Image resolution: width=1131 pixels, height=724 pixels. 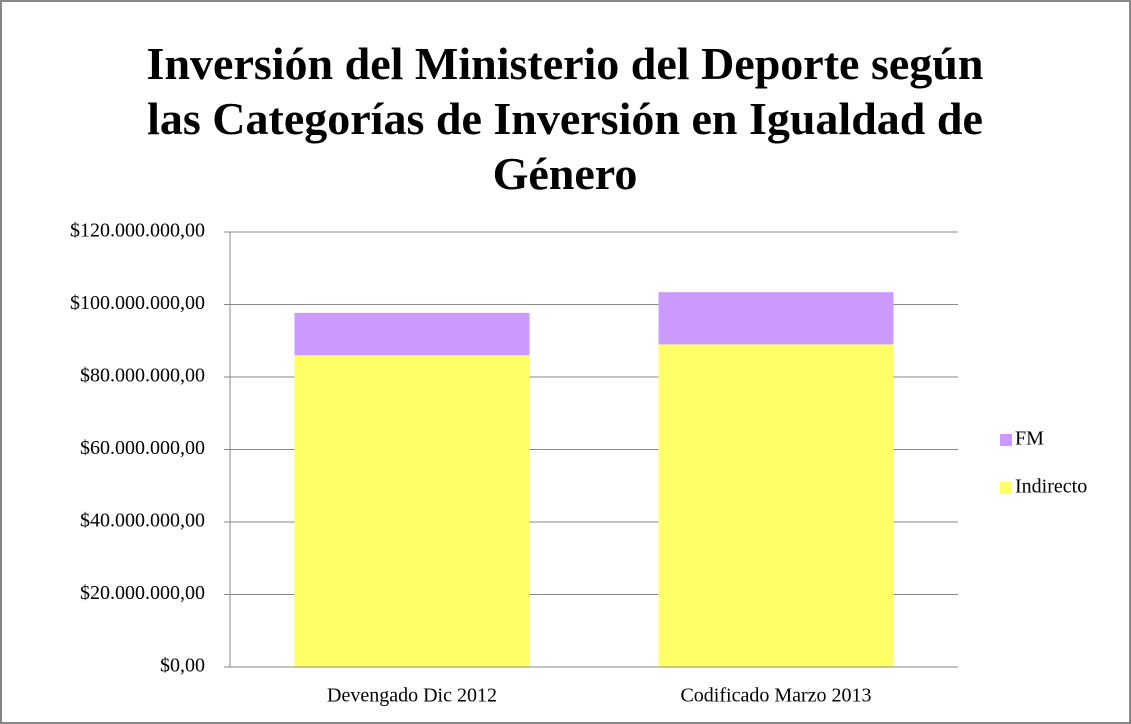 What do you see at coordinates (142, 521) in the screenshot?
I see `y-tick-label: $40.000.000,00` at bounding box center [142, 521].